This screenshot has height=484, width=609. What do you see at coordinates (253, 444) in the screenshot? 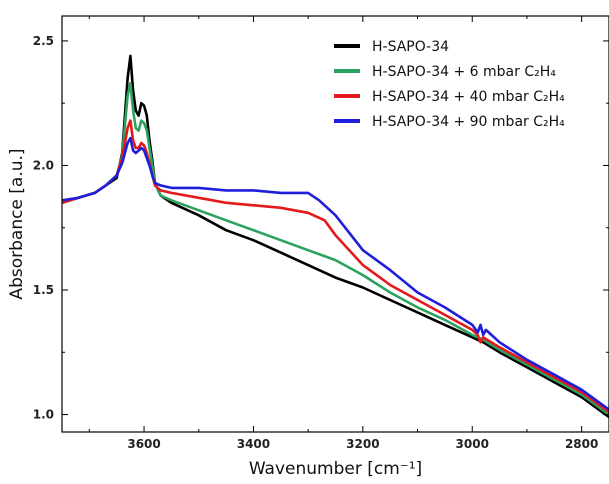
I see `x-tick-label: 3400` at bounding box center [253, 444].